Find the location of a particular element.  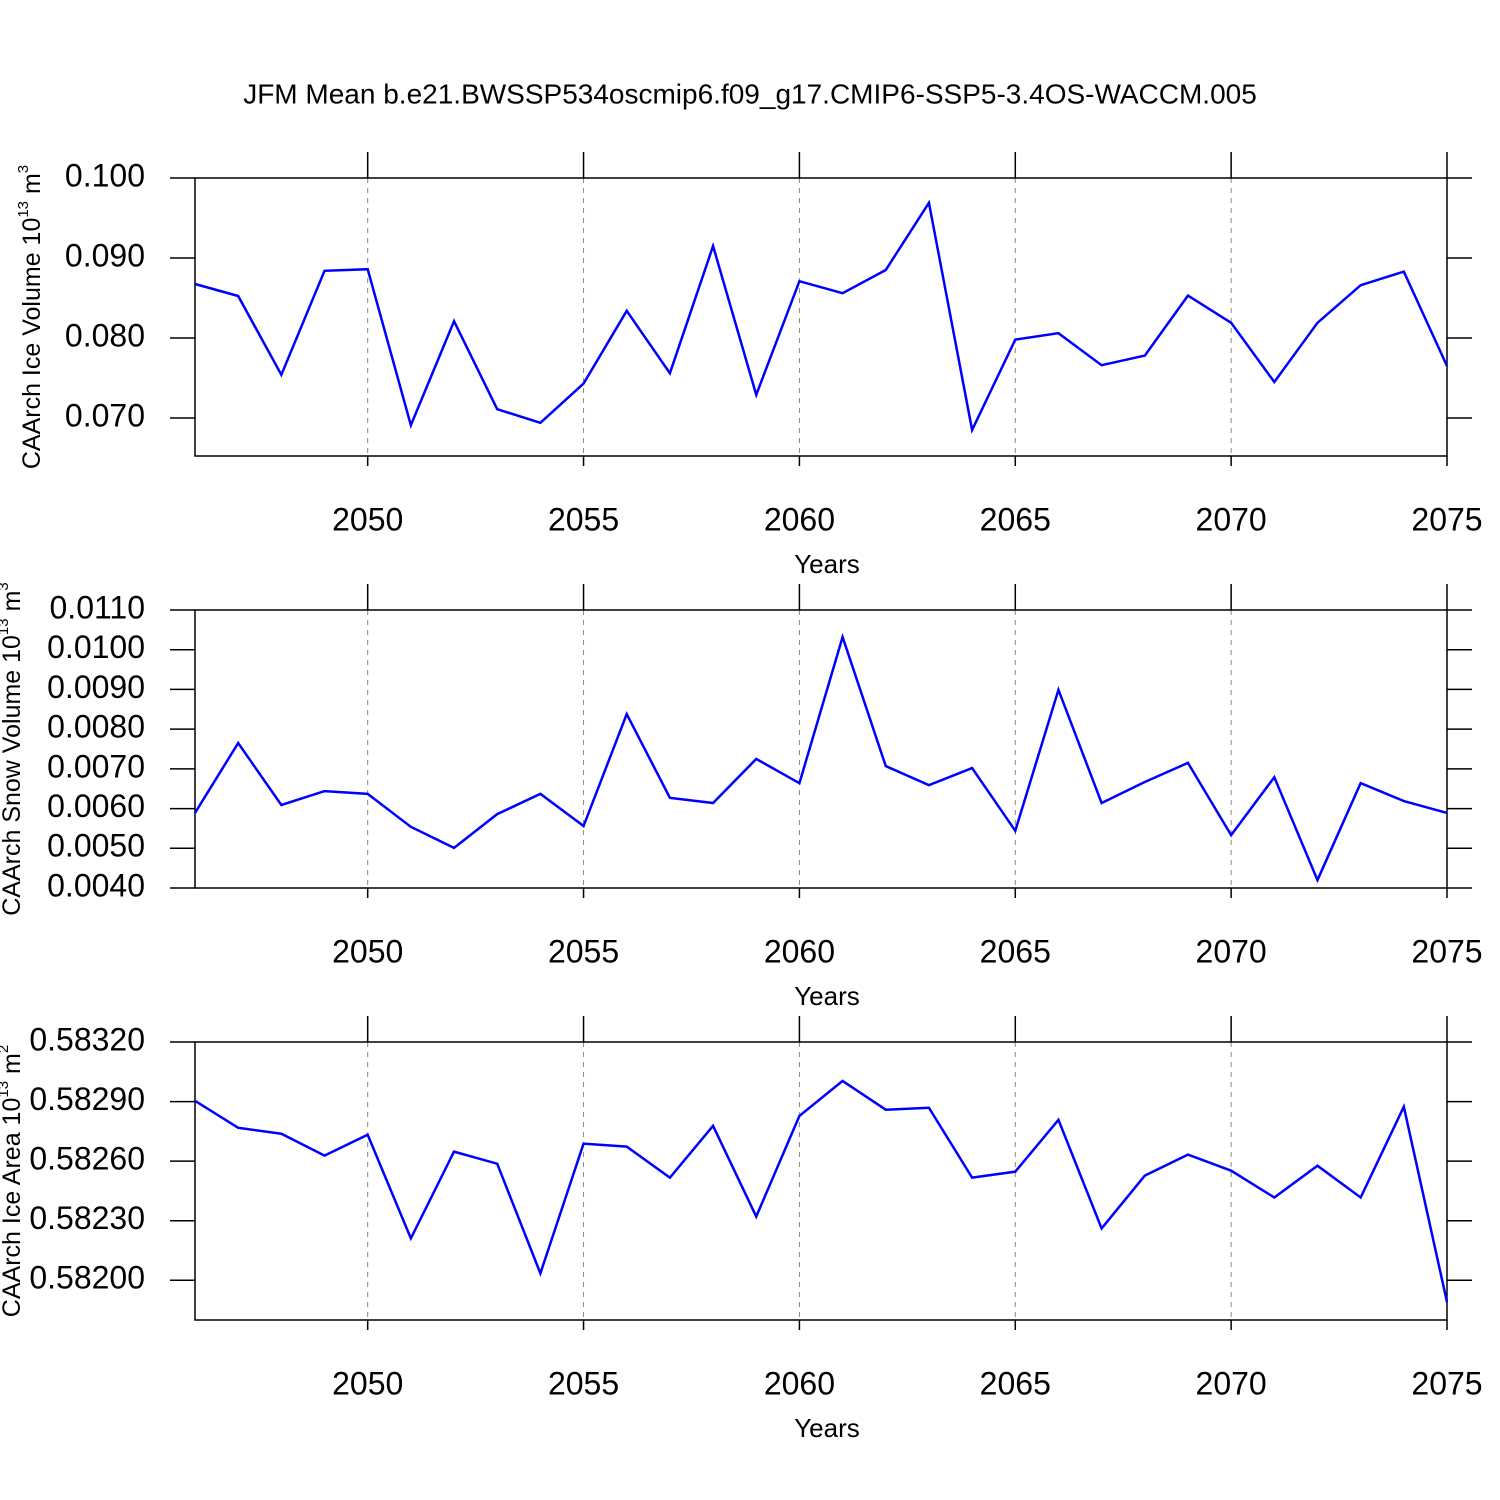

y-tick-label: 0.0040 is located at coordinates (96, 885).